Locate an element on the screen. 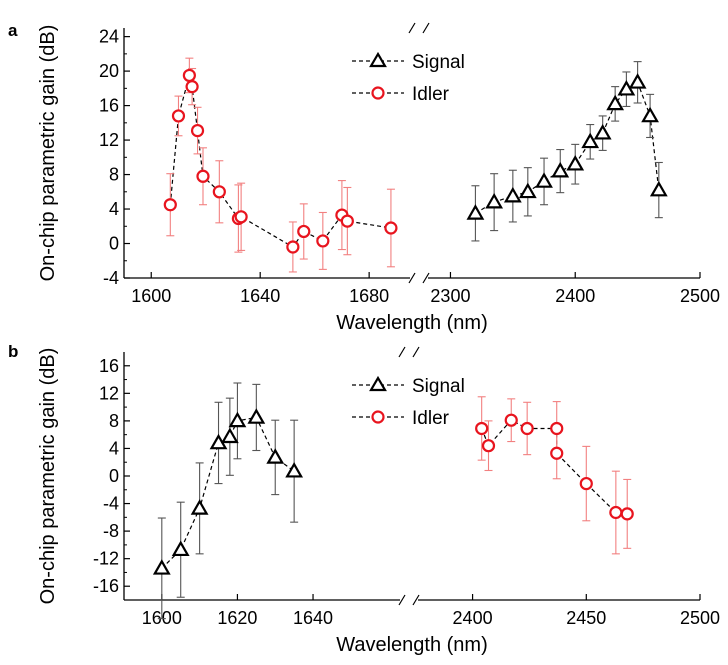 This screenshot has width=728, height=665. x-tick-label: 2300 is located at coordinates (450, 296).